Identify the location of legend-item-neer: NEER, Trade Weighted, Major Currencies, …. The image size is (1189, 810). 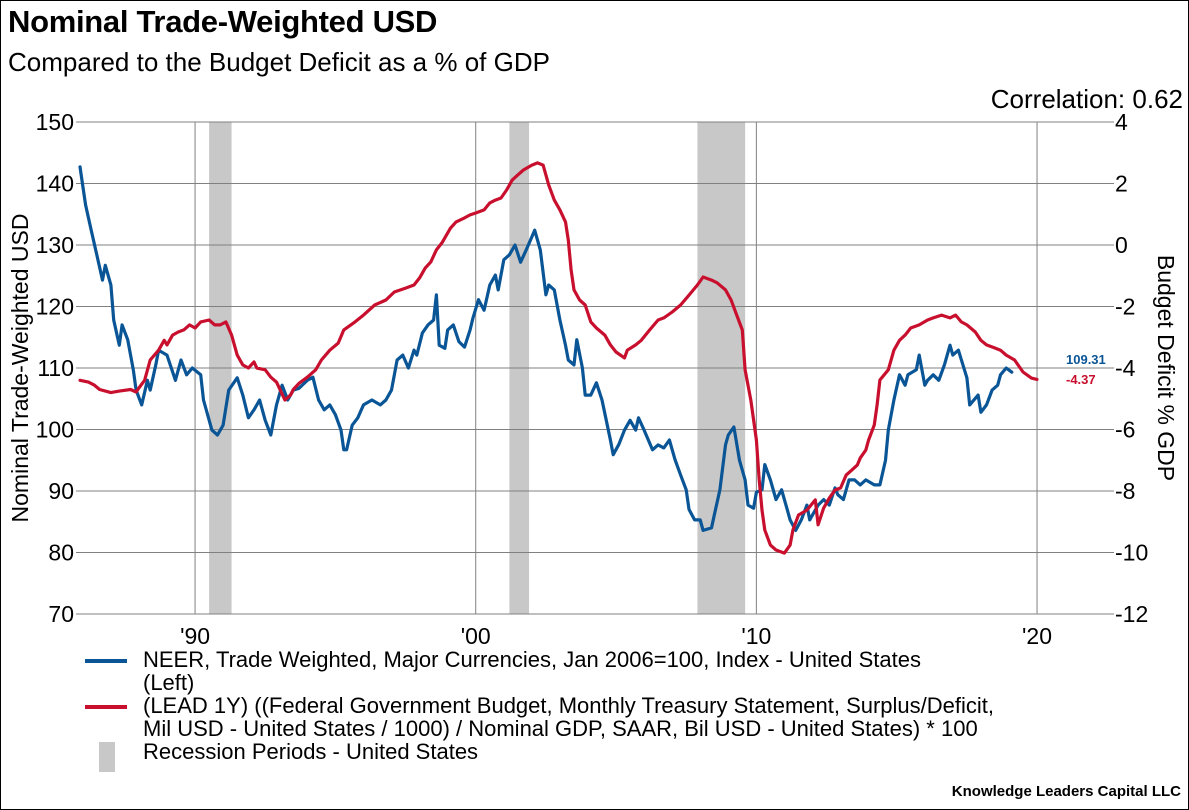
(579, 671).